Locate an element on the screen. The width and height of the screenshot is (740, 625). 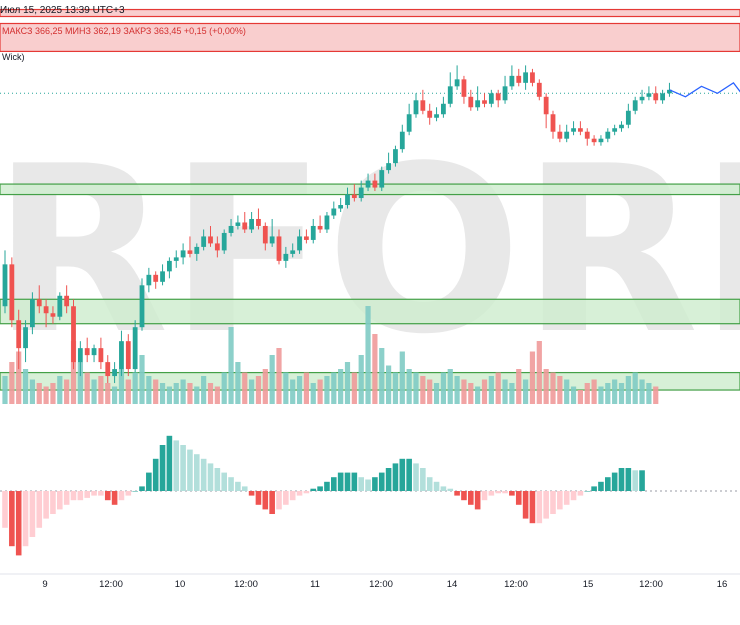
volume-bars is located at coordinates (330, 355).